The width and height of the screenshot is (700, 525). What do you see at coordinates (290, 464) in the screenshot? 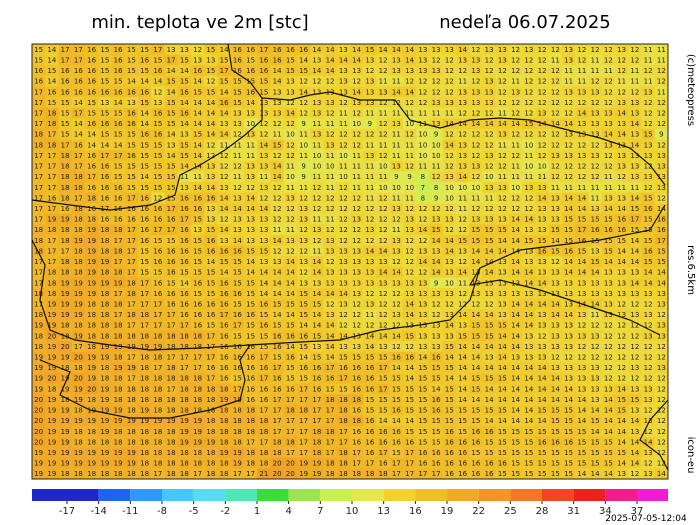
I see `cell-value: 20` at bounding box center [290, 464].